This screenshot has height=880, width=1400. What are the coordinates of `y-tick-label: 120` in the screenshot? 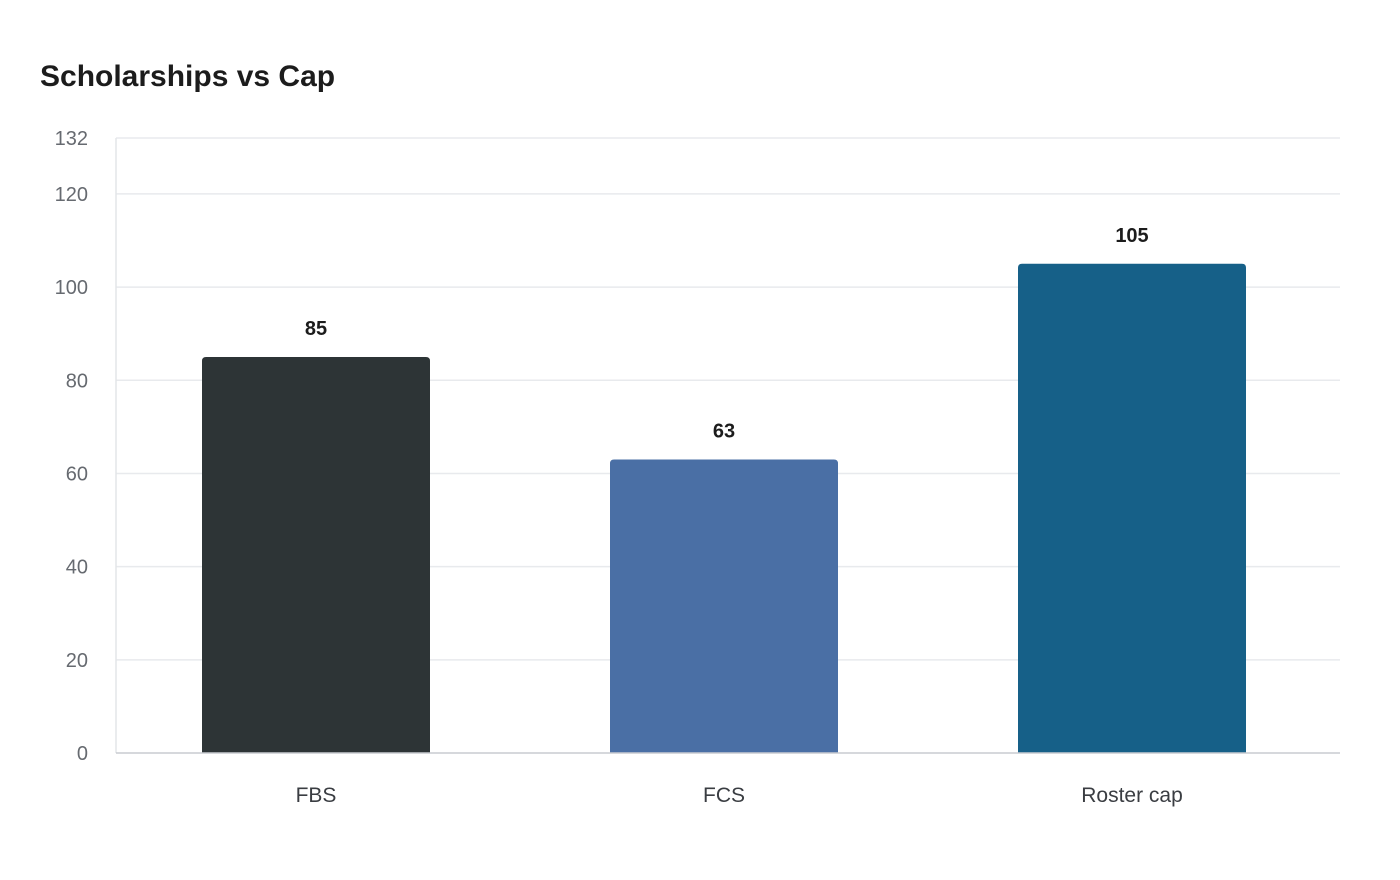 It's located at (71, 195).